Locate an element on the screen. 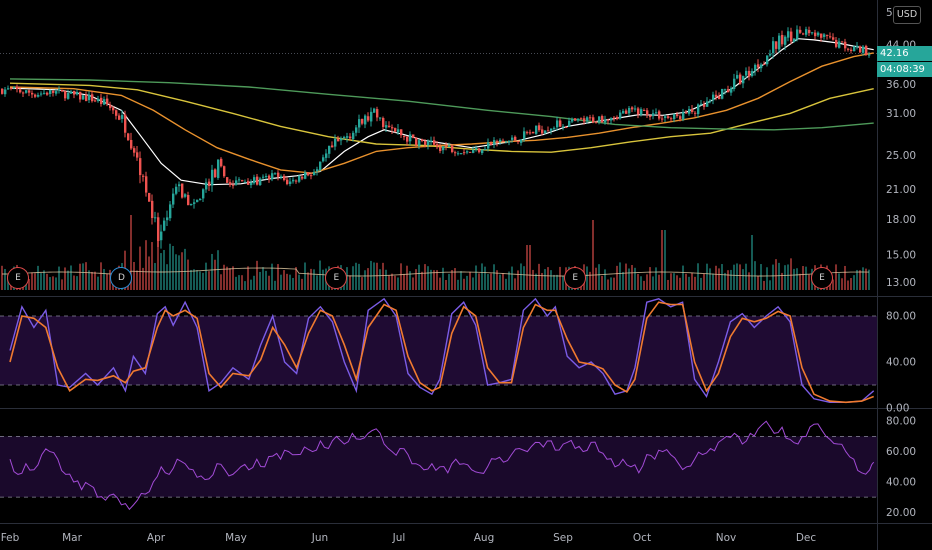 Image resolution: width=932 pixels, height=550 pixels. time-axis: Feb Mar Apr May Jun Jul Aug Sep Oct Nov Dec is located at coordinates (409, 538).